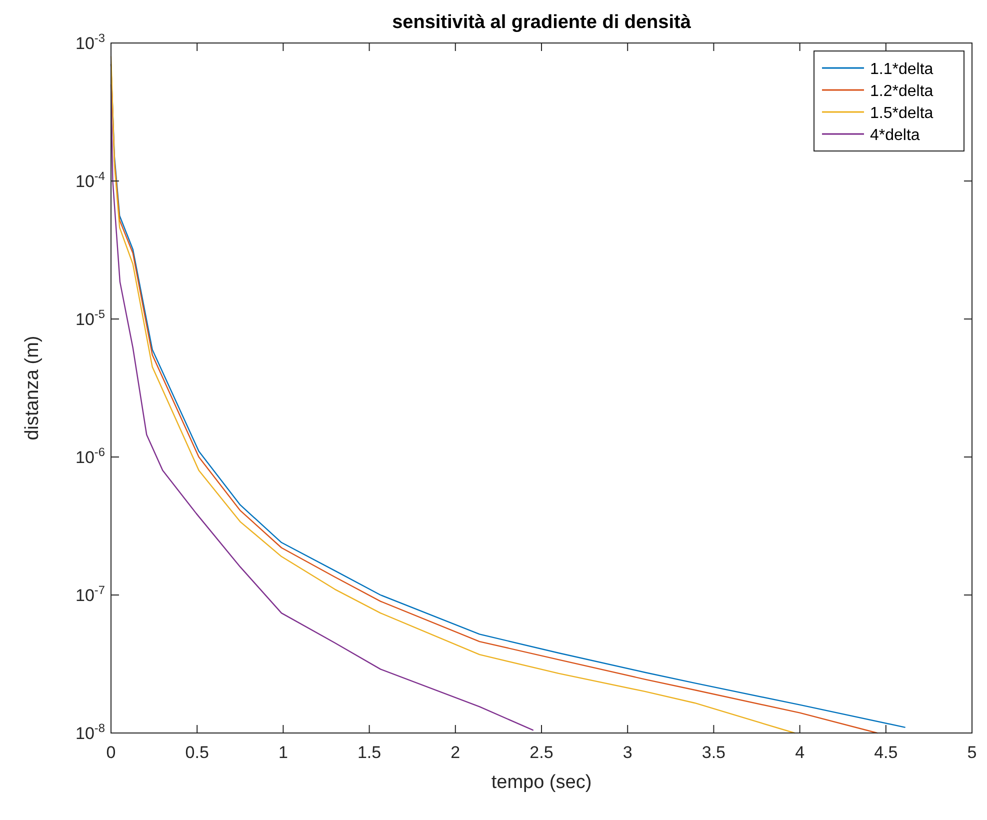 Image resolution: width=987 pixels, height=820 pixels. What do you see at coordinates (541, 782) in the screenshot?
I see `x-axis-title: tempo (sec)` at bounding box center [541, 782].